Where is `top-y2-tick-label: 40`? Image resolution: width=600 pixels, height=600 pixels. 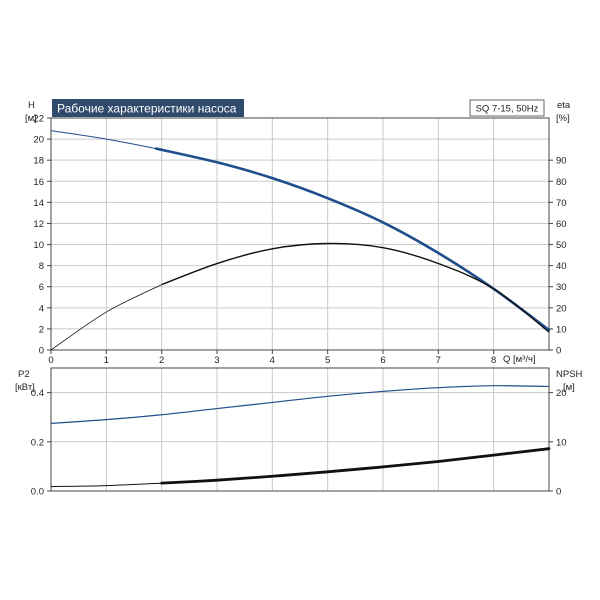 top-y2-tick-label: 40 is located at coordinates (561, 266).